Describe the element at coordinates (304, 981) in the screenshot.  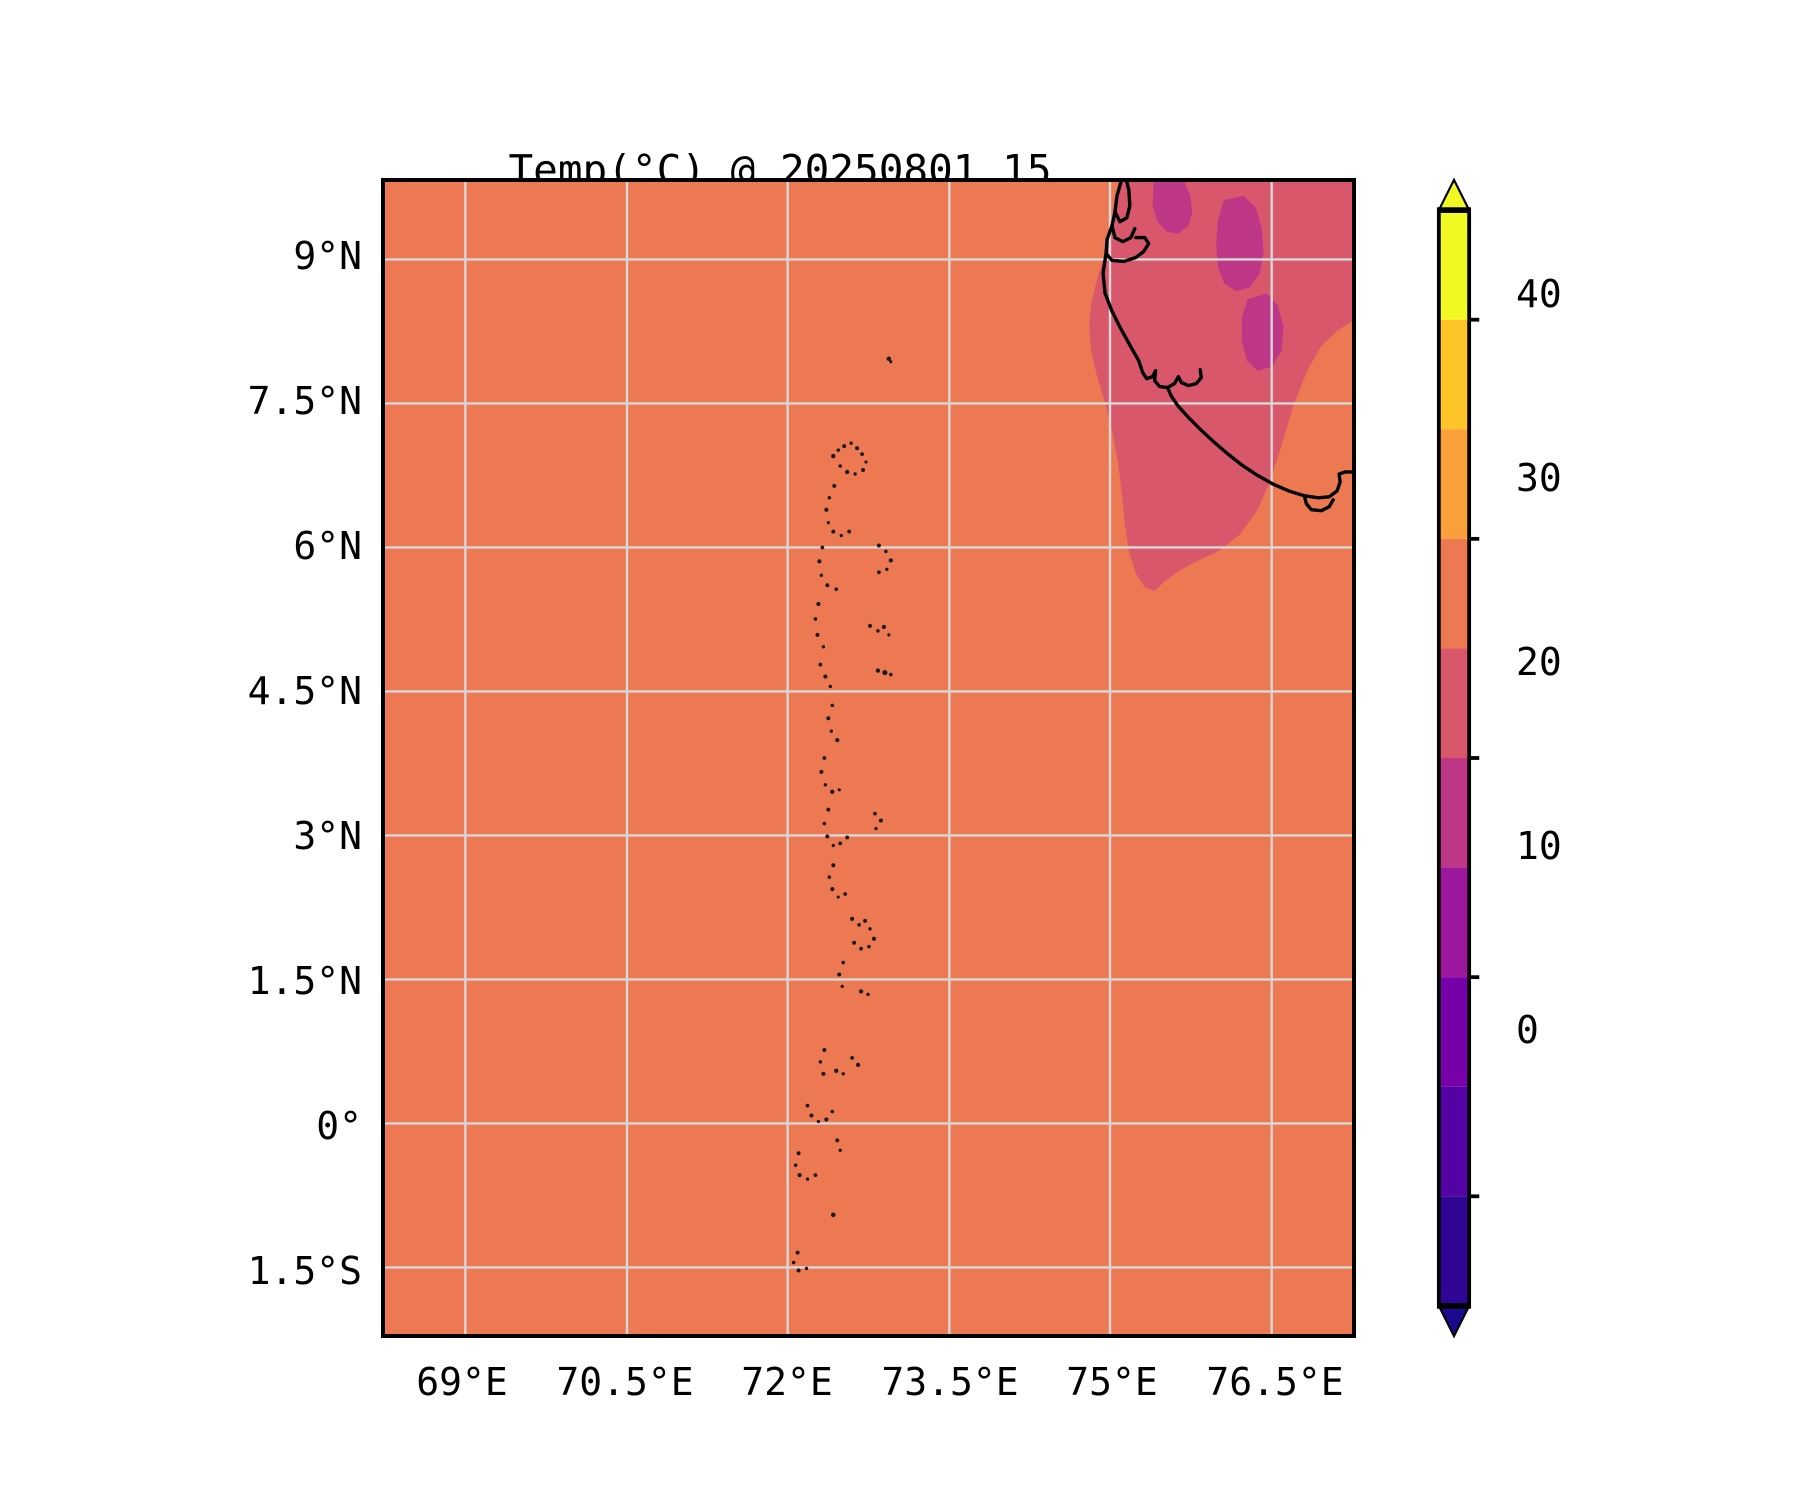
I see `ytick-label-1-5n: 1.5°N` at that location.